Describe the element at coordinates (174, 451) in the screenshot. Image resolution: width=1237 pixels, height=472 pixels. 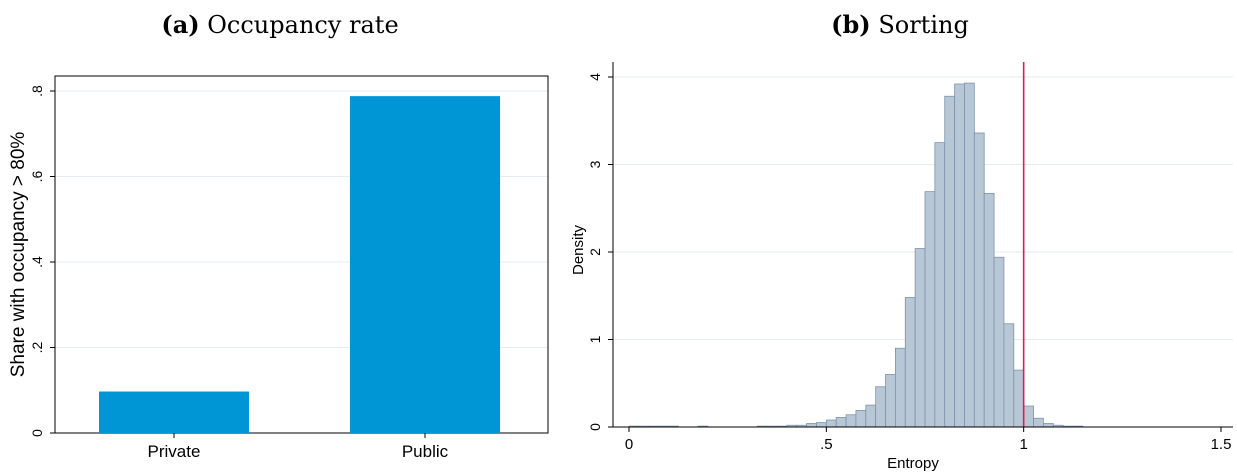
I see `panel-a-category-label: Private` at that location.